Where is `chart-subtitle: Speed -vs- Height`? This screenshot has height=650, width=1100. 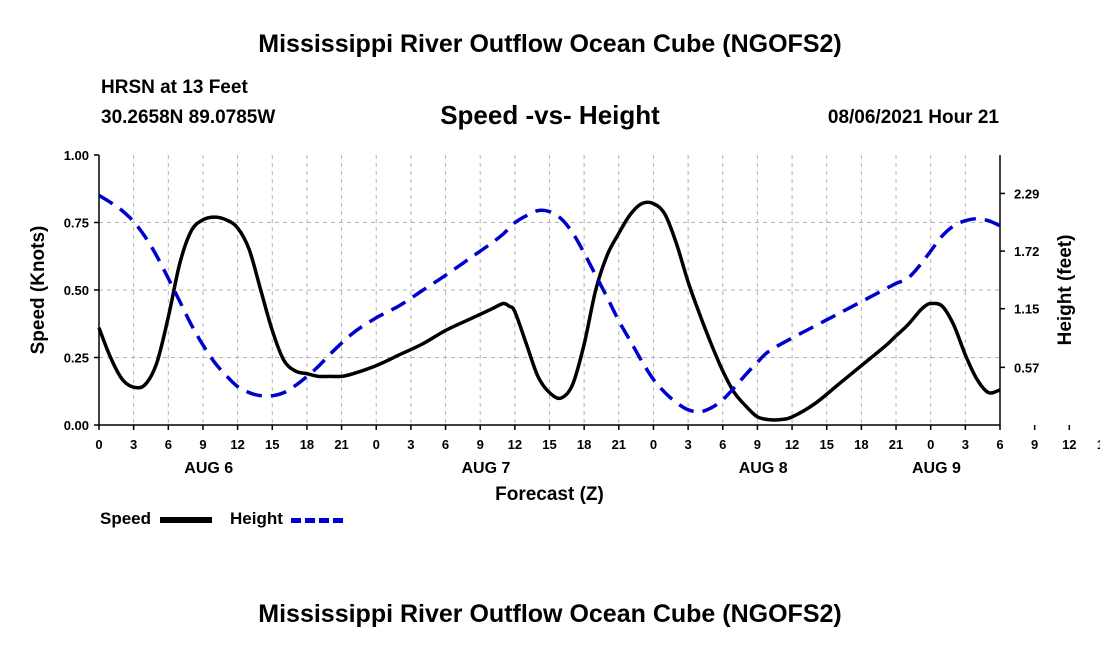 chart-subtitle: Speed -vs- Height is located at coordinates (550, 115).